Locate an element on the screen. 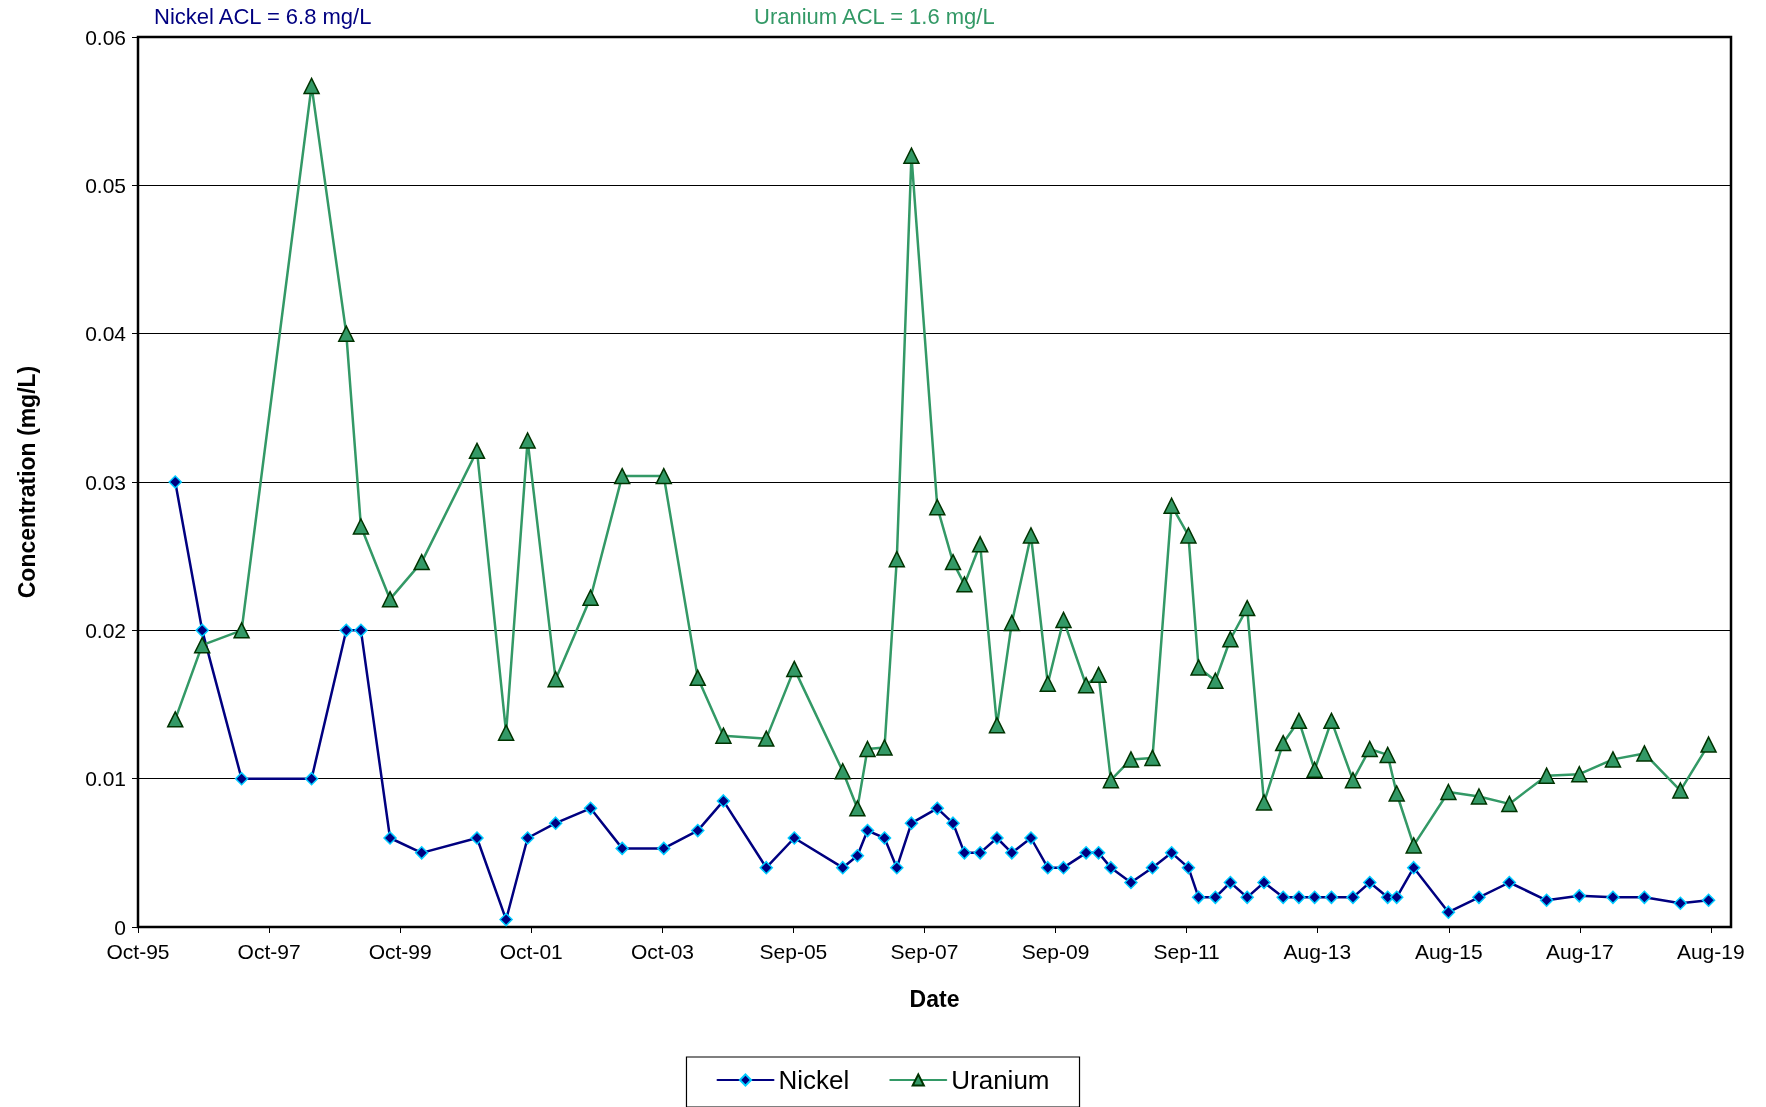 The image size is (1766, 1107). x-tick-label: Aug-13 is located at coordinates (1317, 951).